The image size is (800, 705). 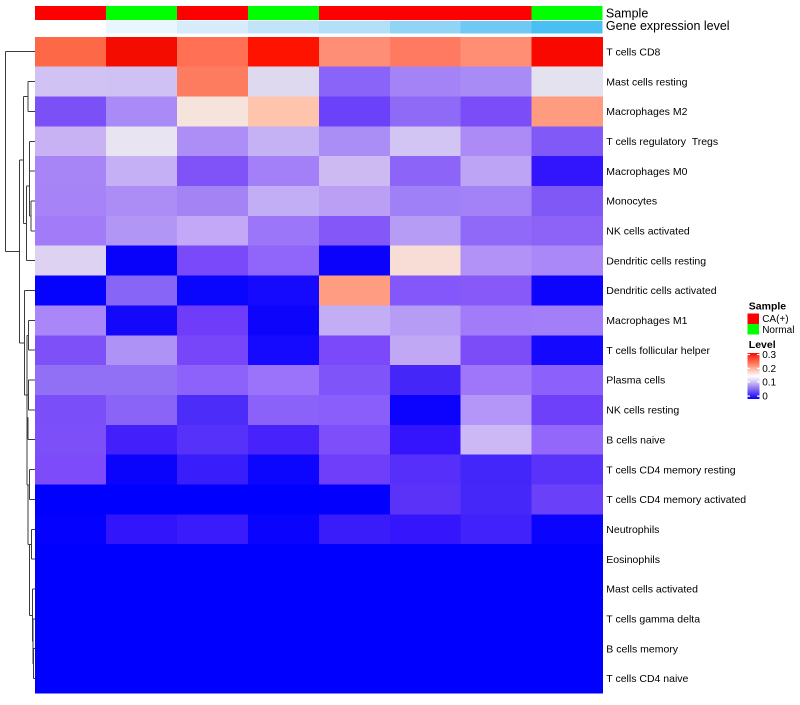 I want to click on svg-text: 0.1, so click(x=769, y=382).